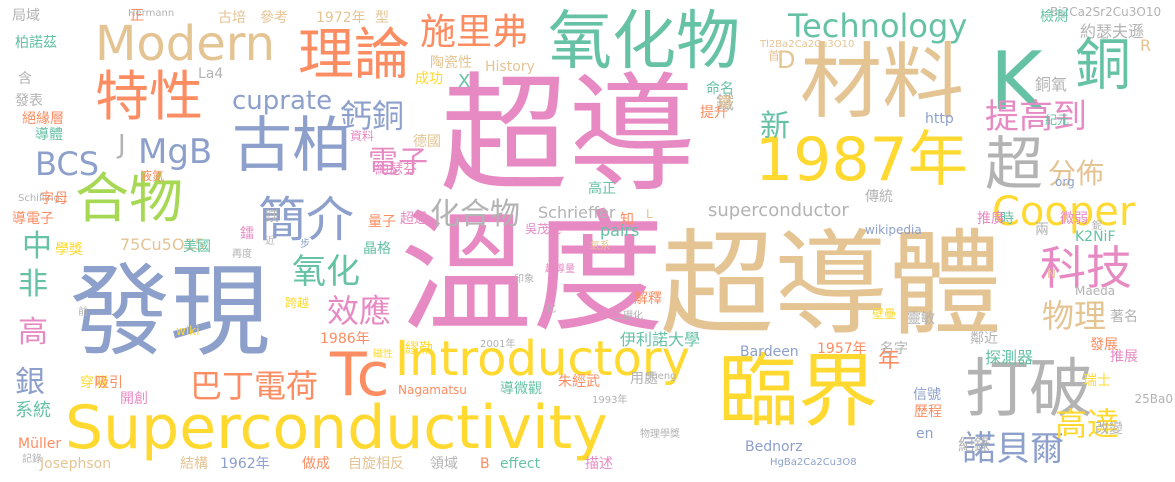  I want to click on cloud-word: Cooper, so click(1064, 212).